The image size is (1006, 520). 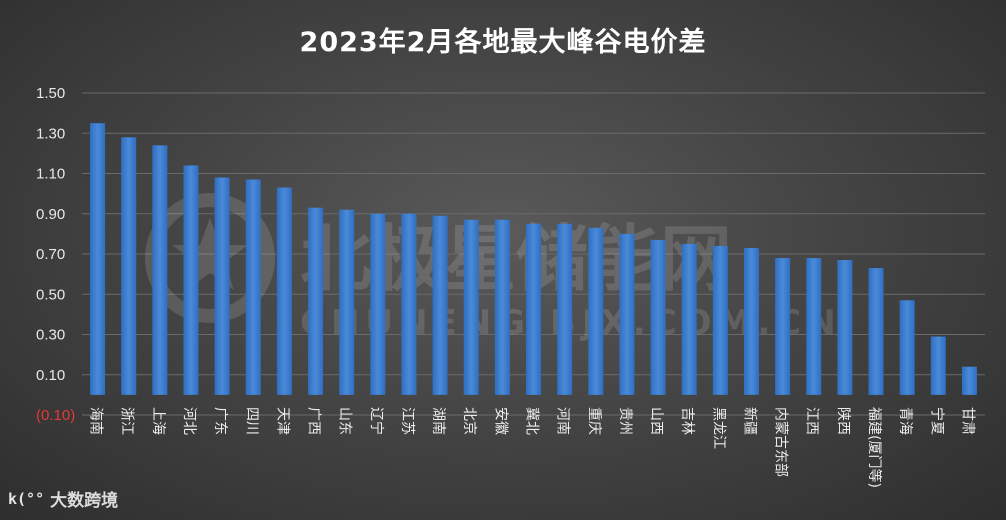 I want to click on x-tick-label: 河北, so click(x=189, y=421).